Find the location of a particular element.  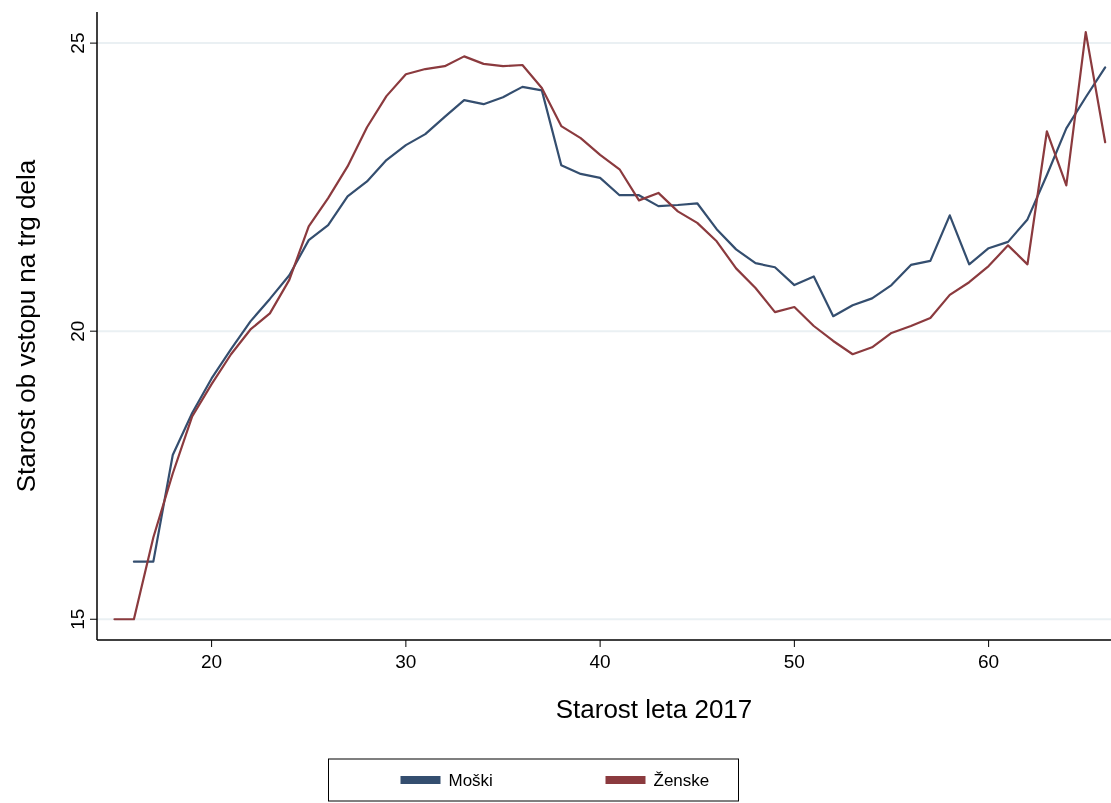

legend-label: Moški is located at coordinates (470, 780).